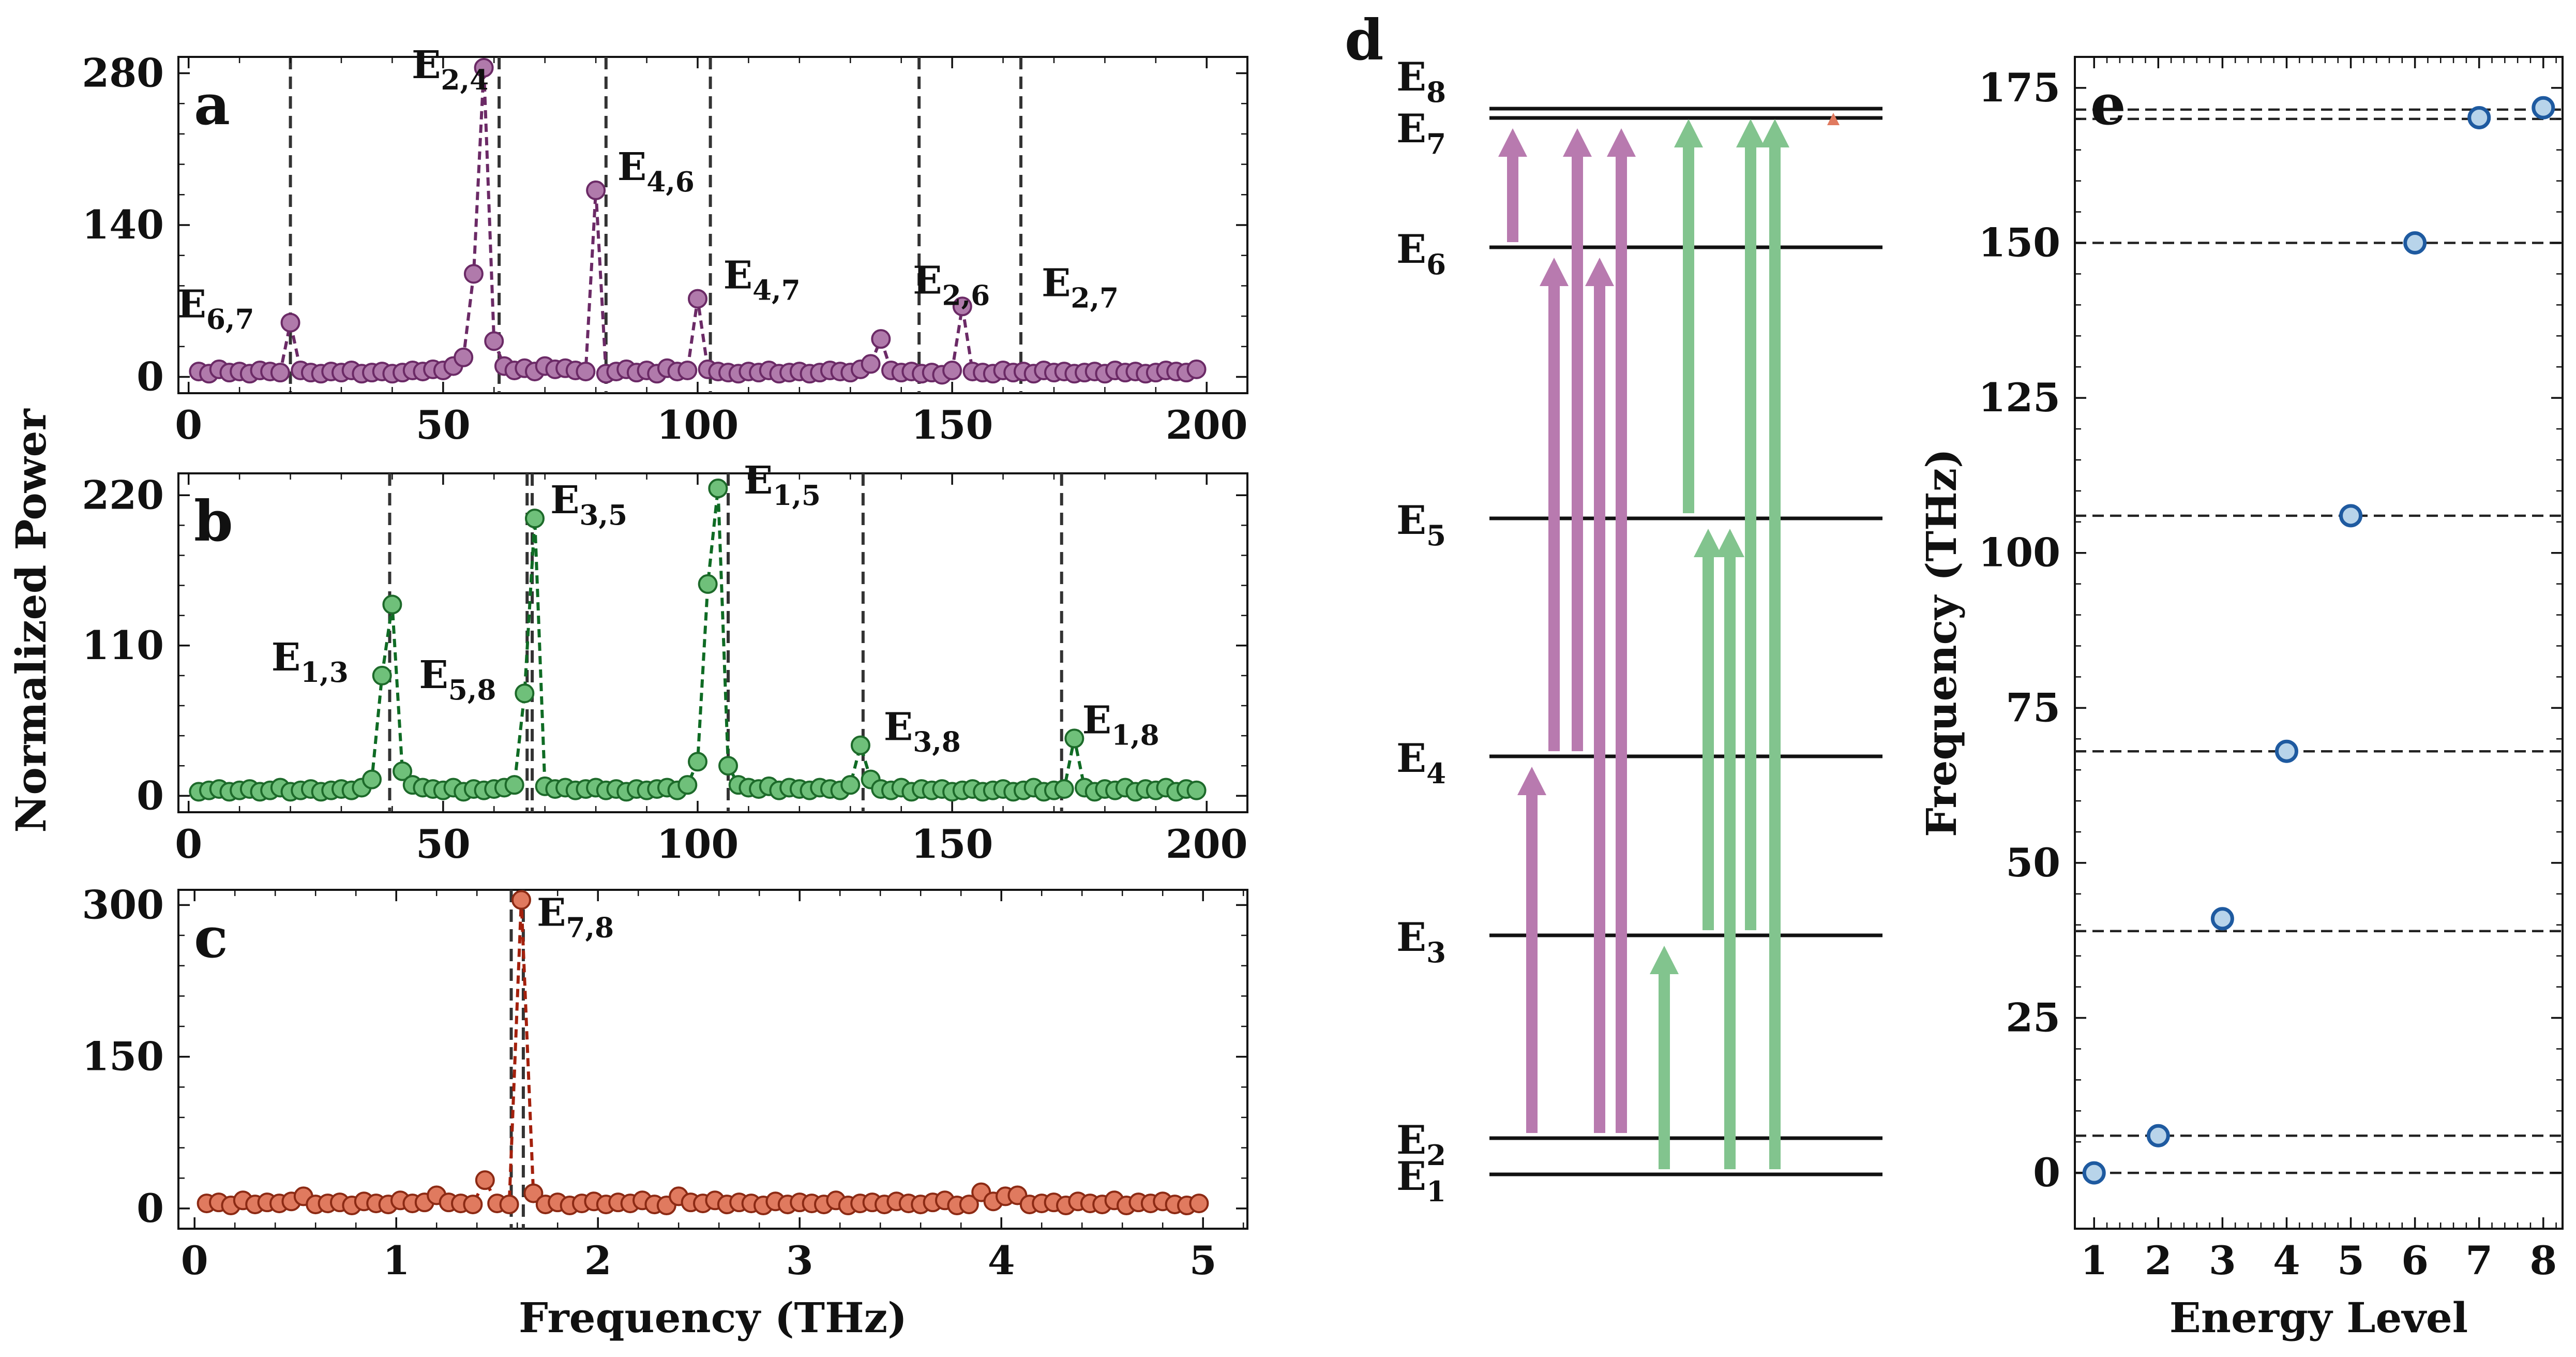 The width and height of the screenshot is (2576, 1357). What do you see at coordinates (575, 918) in the screenshot?
I see `peak-label: E7,8` at bounding box center [575, 918].